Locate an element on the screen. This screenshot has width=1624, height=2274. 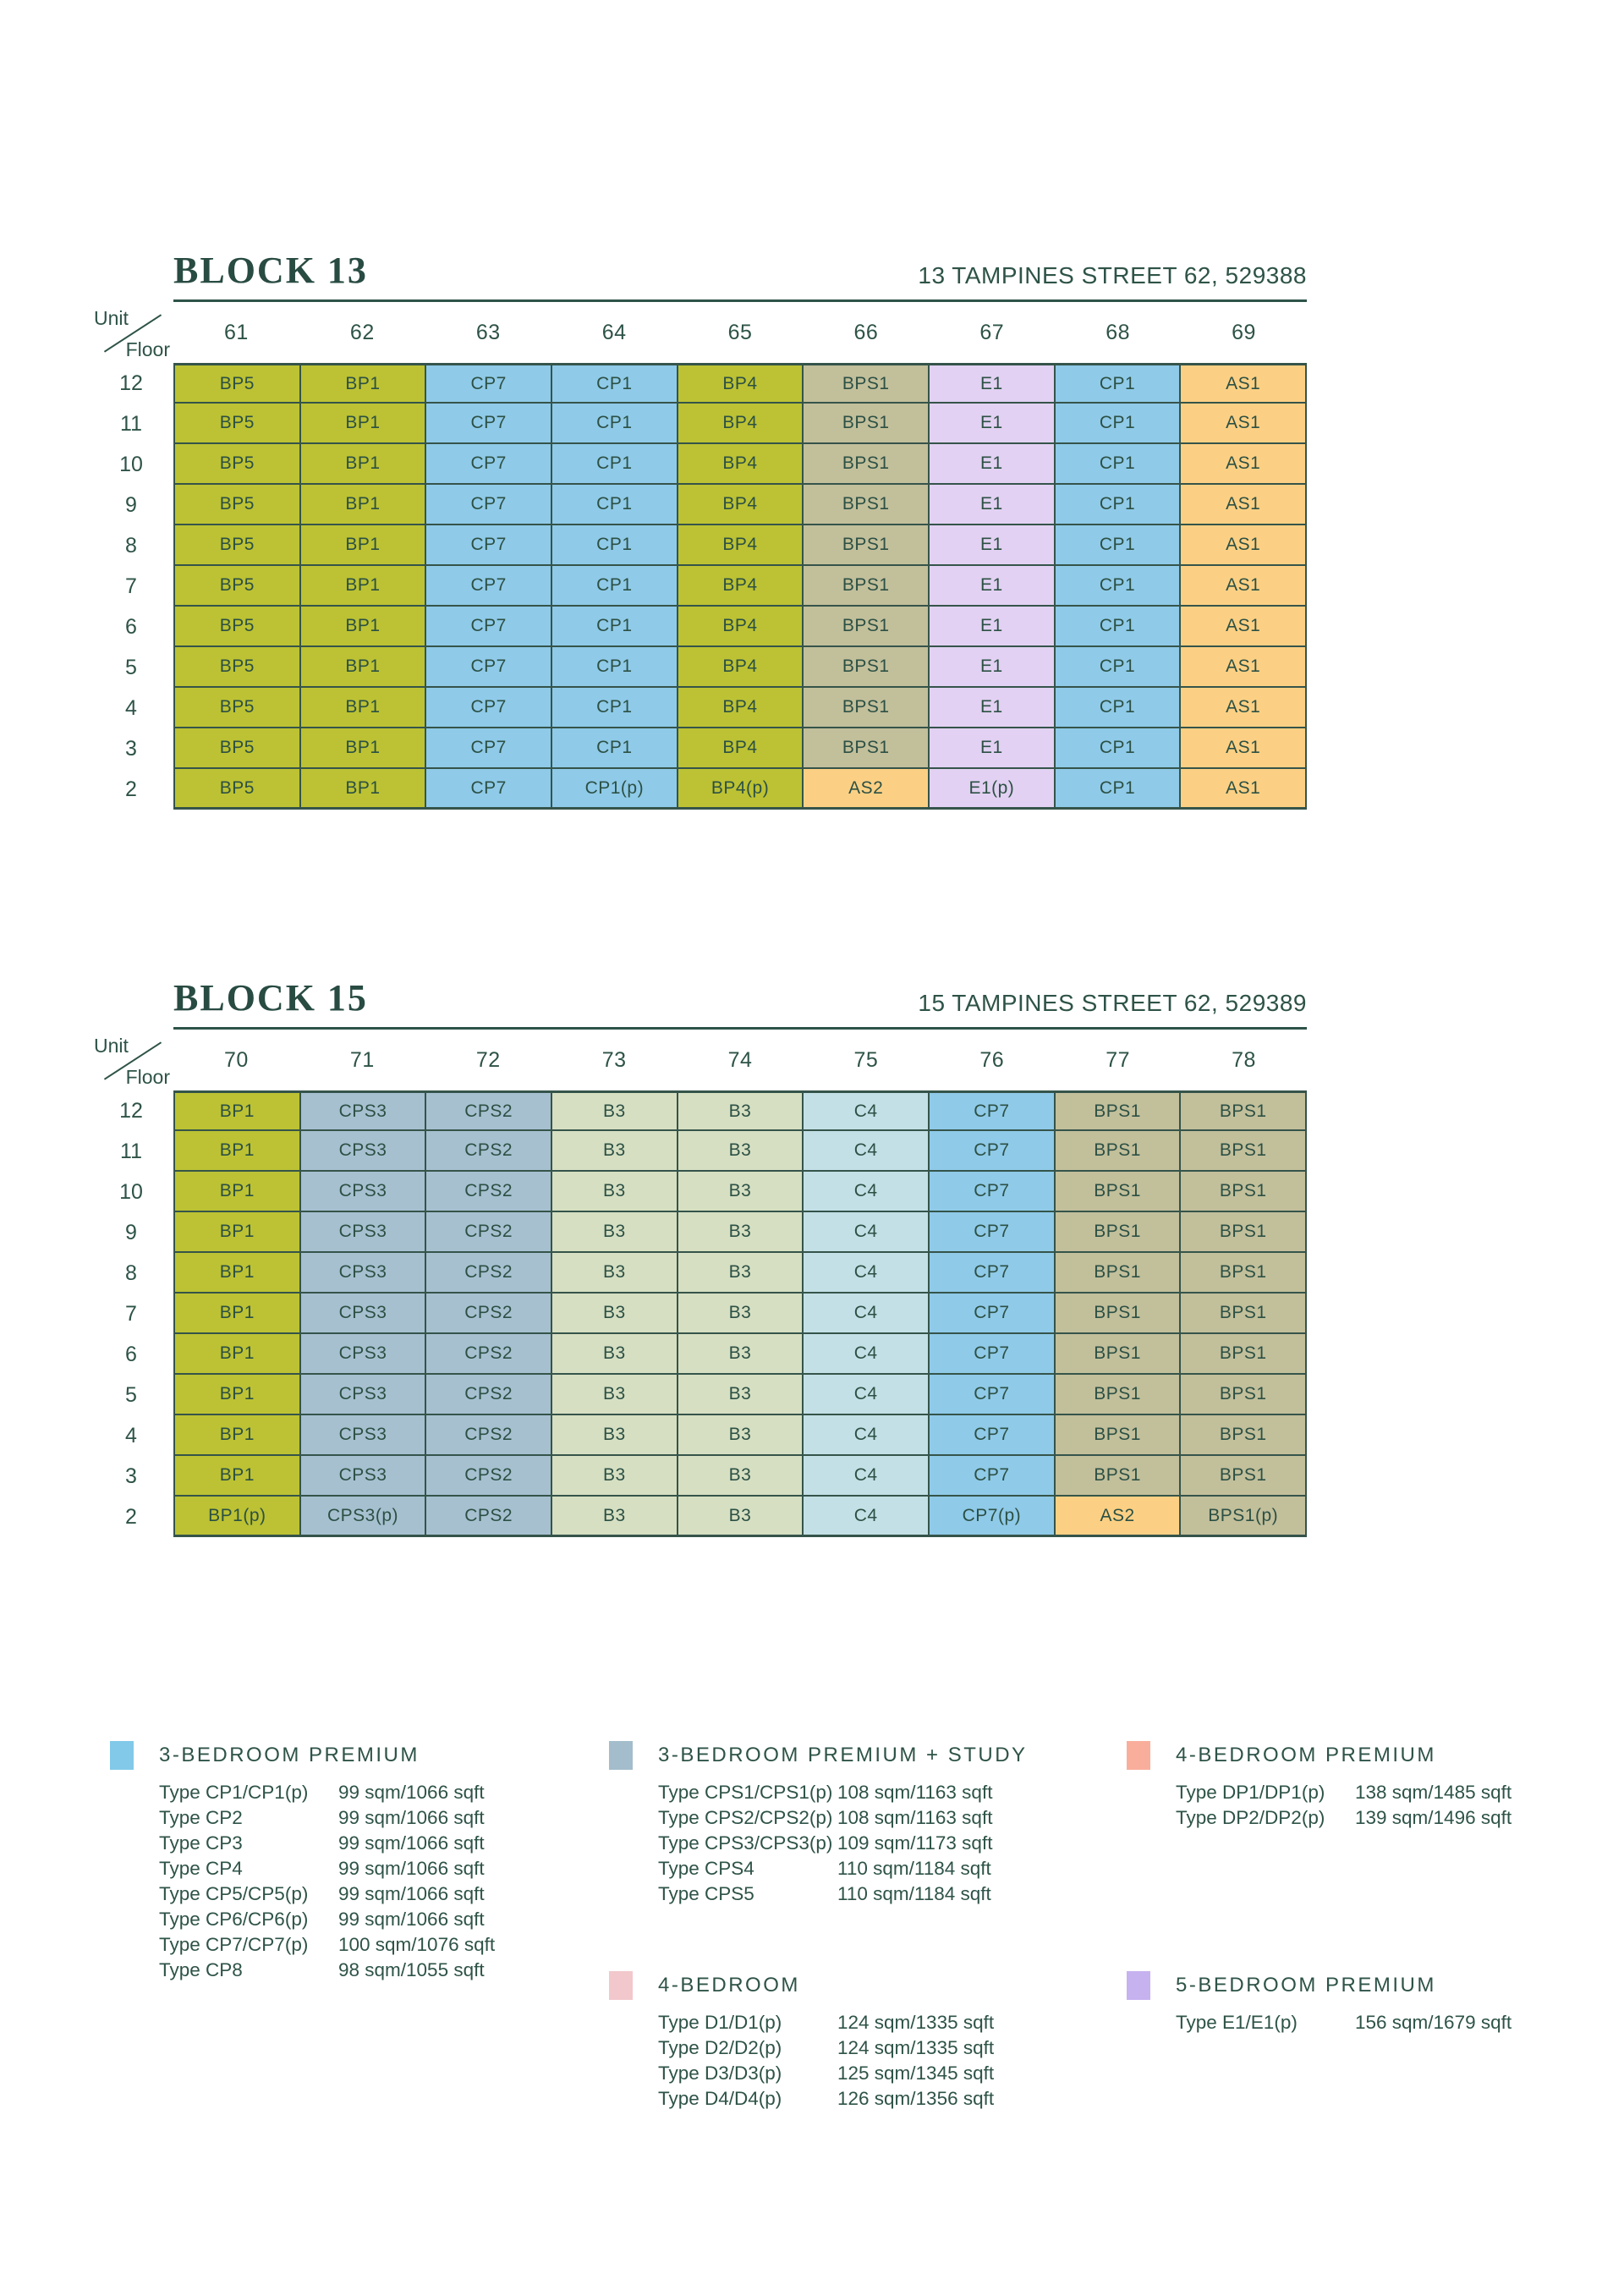
unit-floor-corner: Unit Floor is located at coordinates (131, 334).